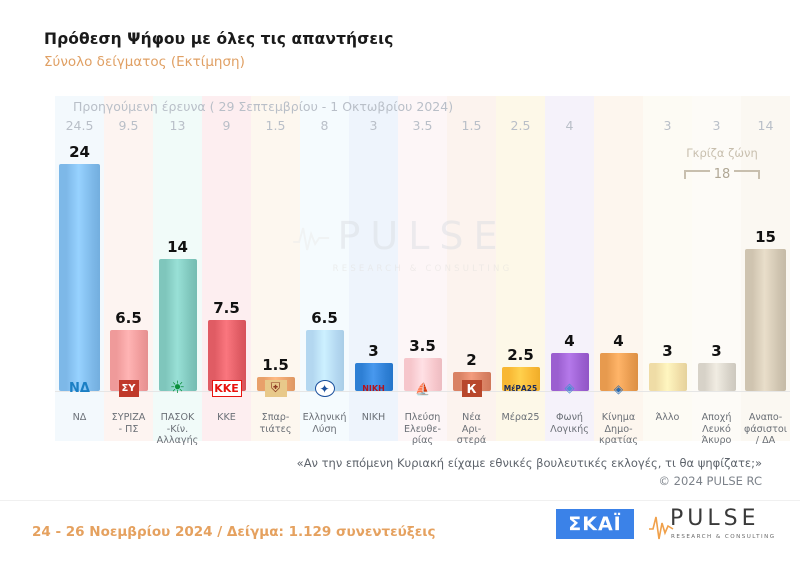 The image size is (800, 567). Describe the element at coordinates (471, 429) in the screenshot. I see `category-label: Νέα Αρι- στερά` at that location.